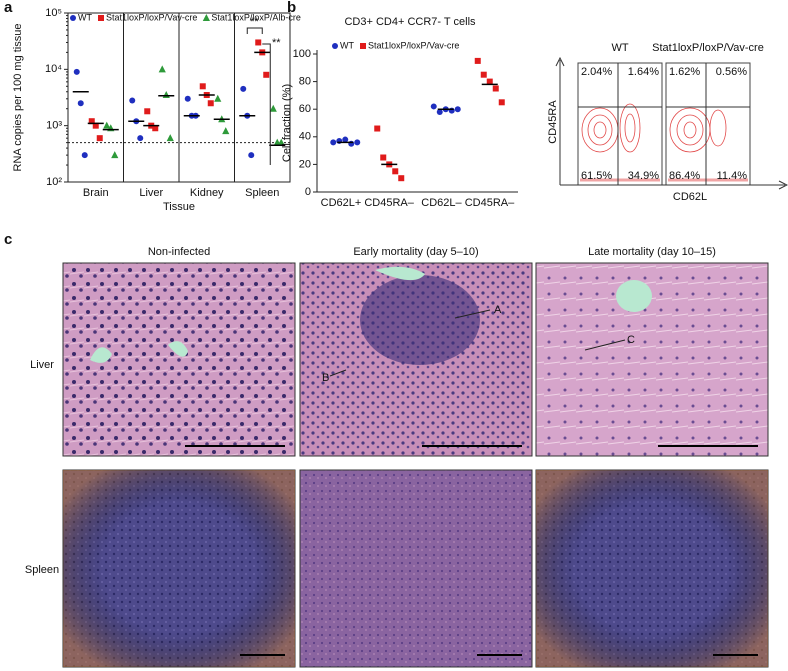 The image size is (788, 671). I want to click on x-tick-label: CD62L– CD45RA–, so click(468, 203).